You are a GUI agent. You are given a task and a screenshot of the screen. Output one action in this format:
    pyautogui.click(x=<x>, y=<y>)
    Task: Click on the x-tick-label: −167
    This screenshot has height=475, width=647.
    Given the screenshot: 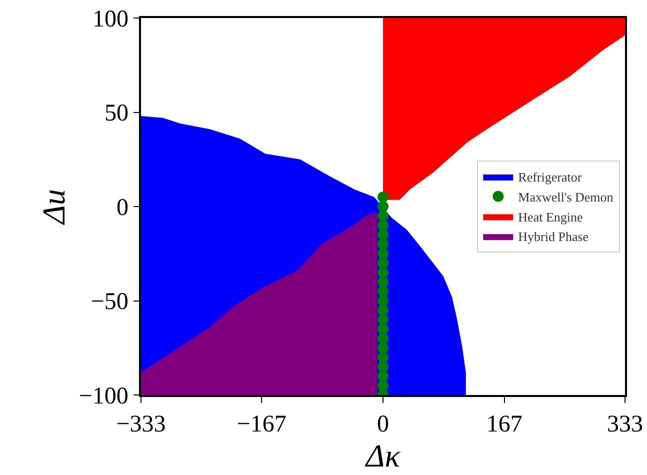 What is the action you would take?
    pyautogui.click(x=261, y=425)
    